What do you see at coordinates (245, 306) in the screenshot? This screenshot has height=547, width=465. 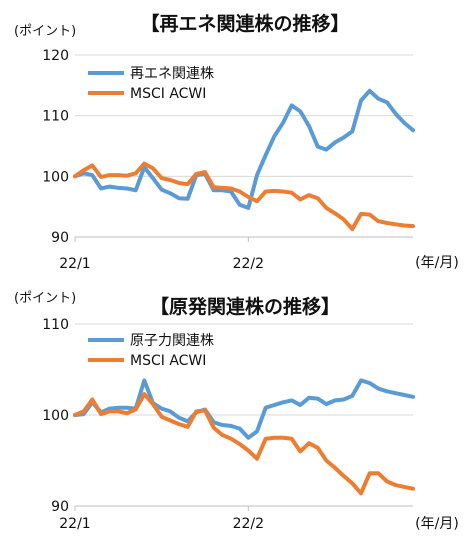 I see `chart-title: 【原発関連株の推移】` at bounding box center [245, 306].